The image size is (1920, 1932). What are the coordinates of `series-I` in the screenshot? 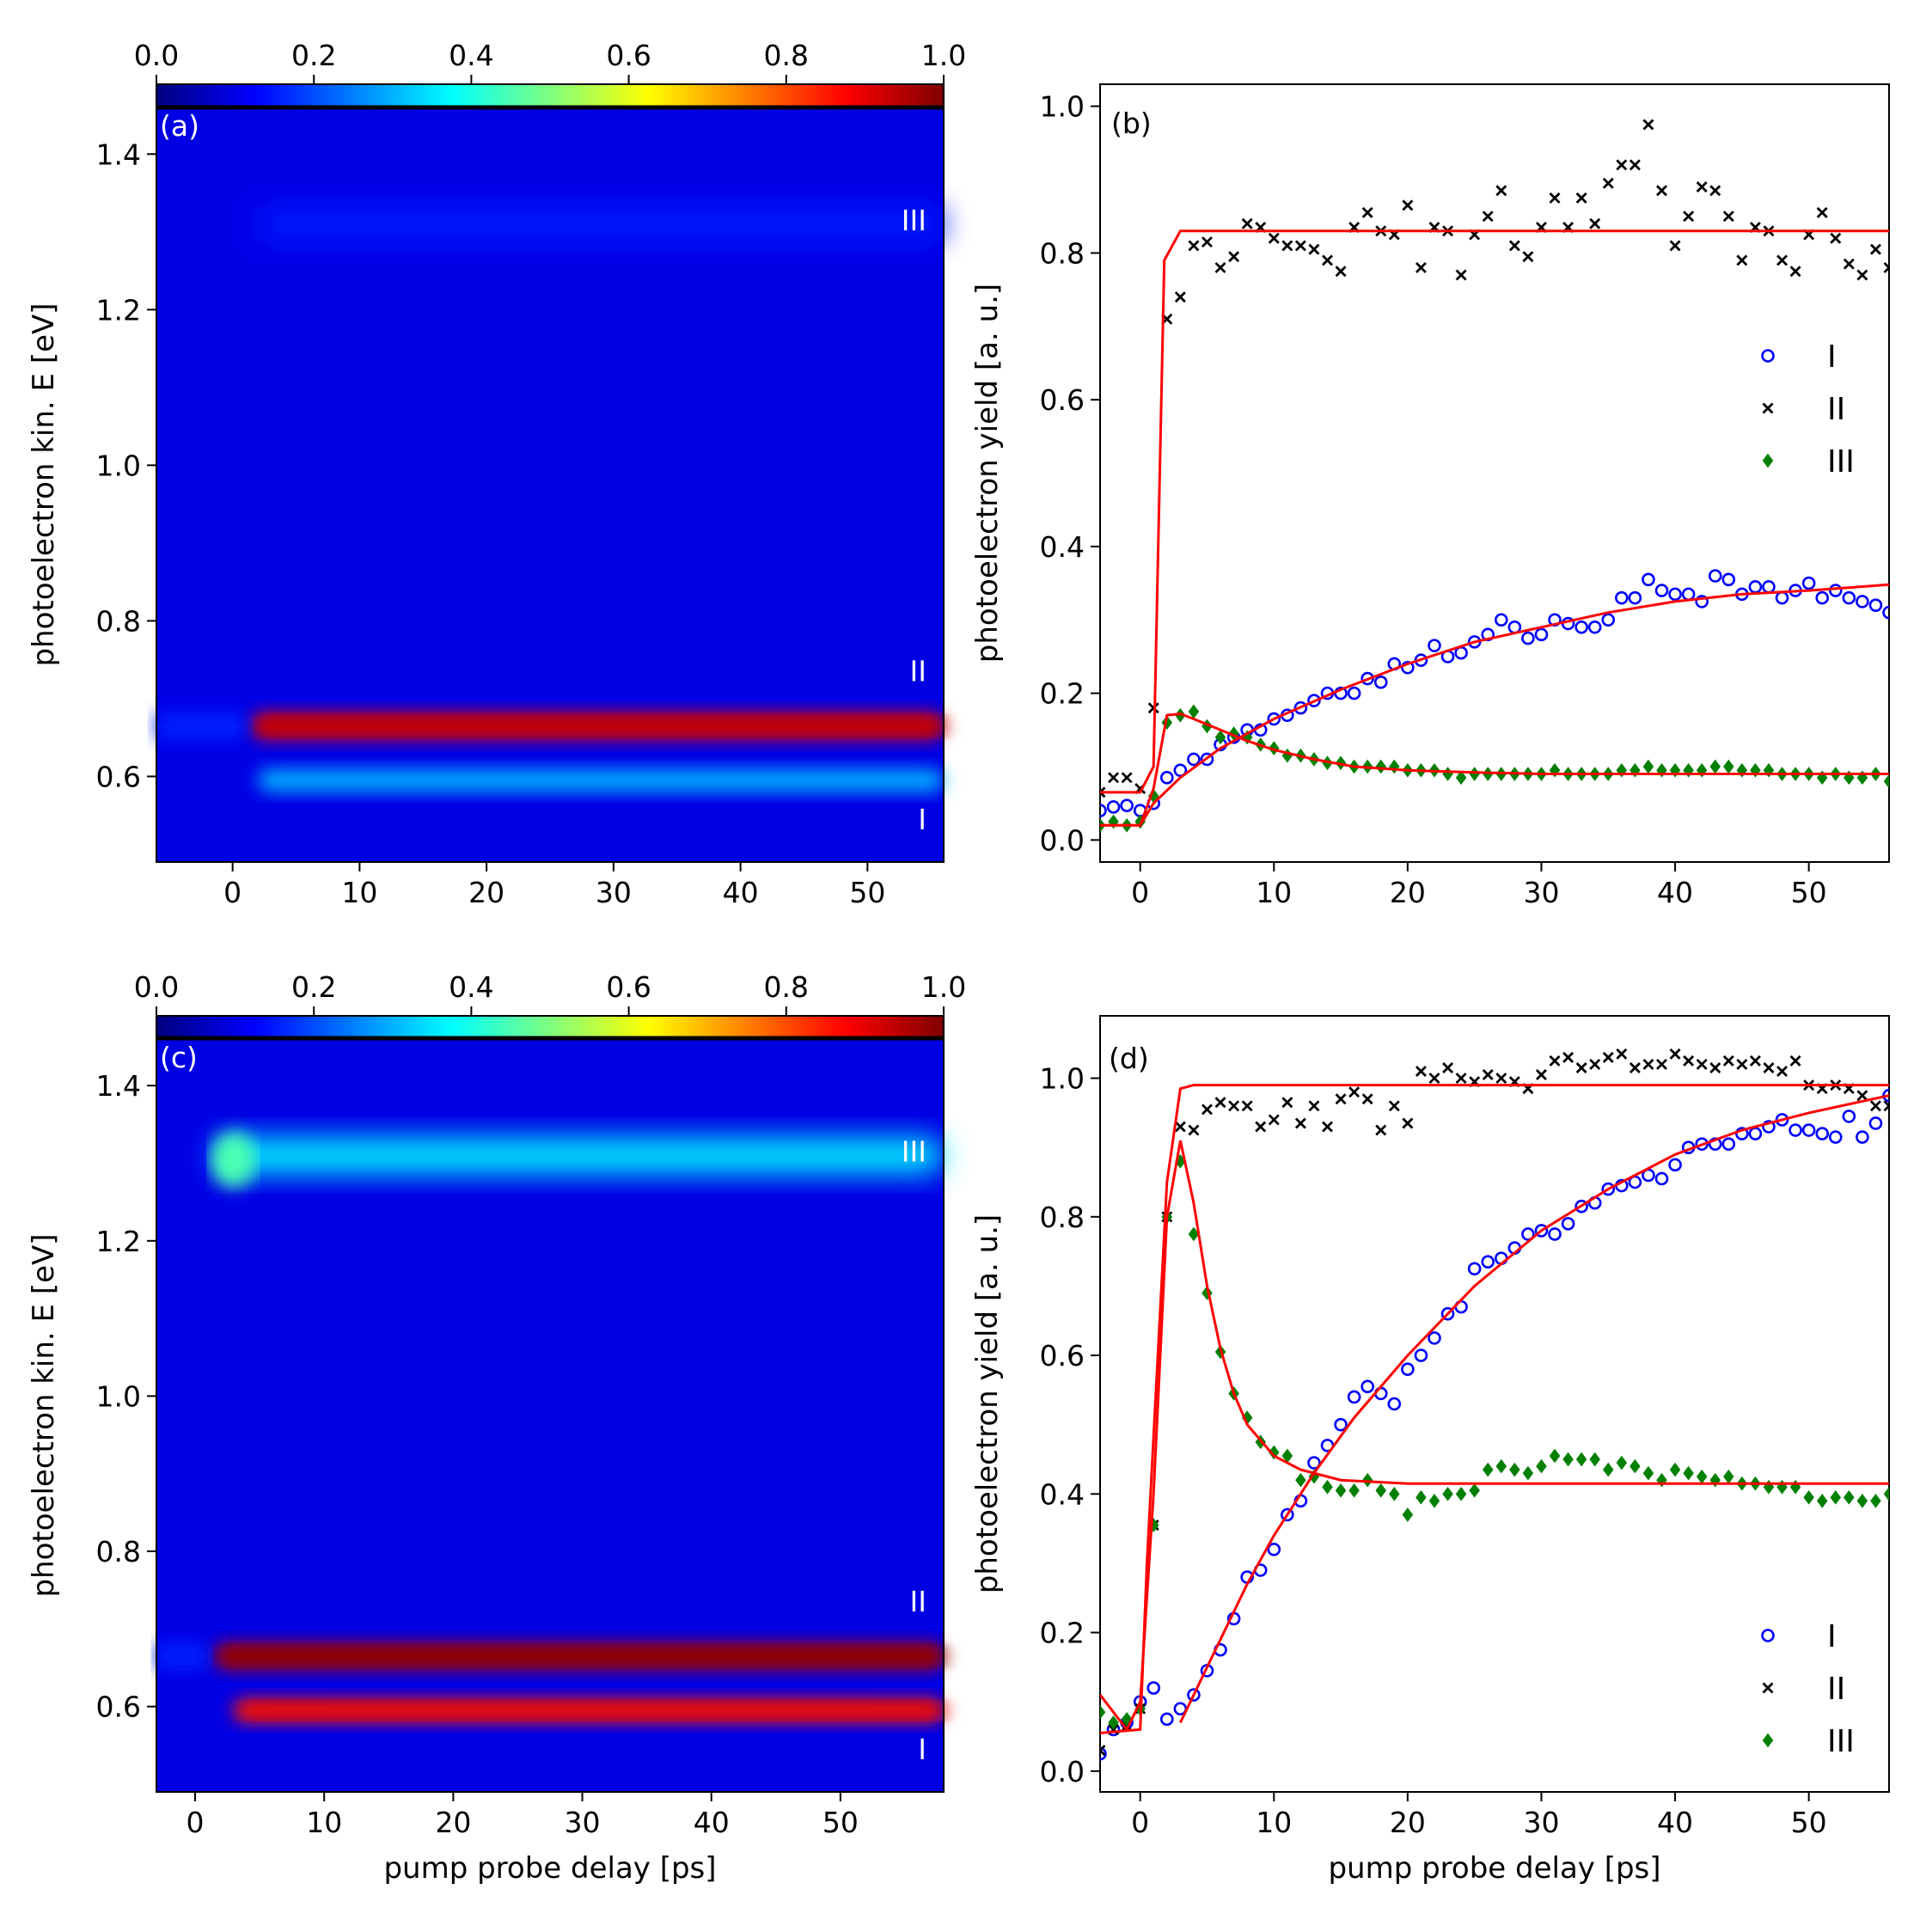 It's located at (1494, 693).